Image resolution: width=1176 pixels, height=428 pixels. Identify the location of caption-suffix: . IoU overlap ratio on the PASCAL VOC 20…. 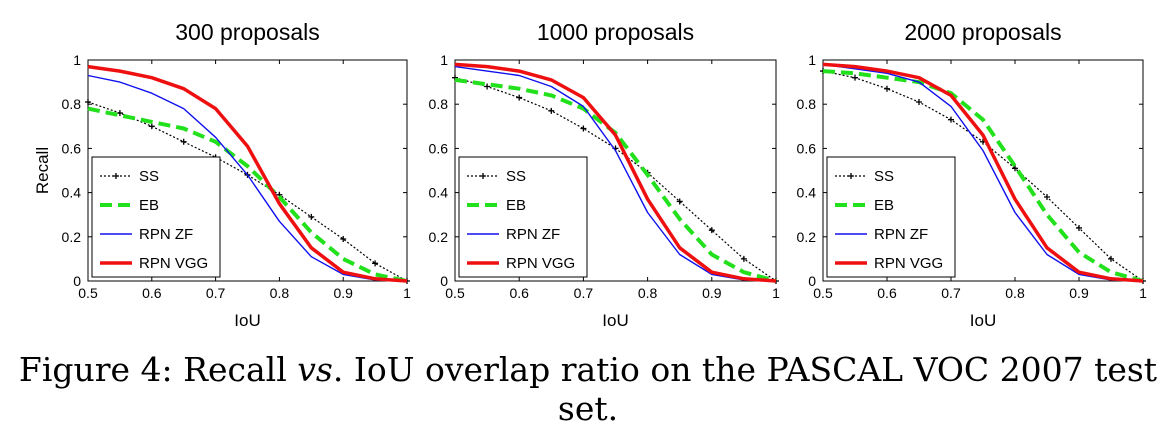
(745, 389).